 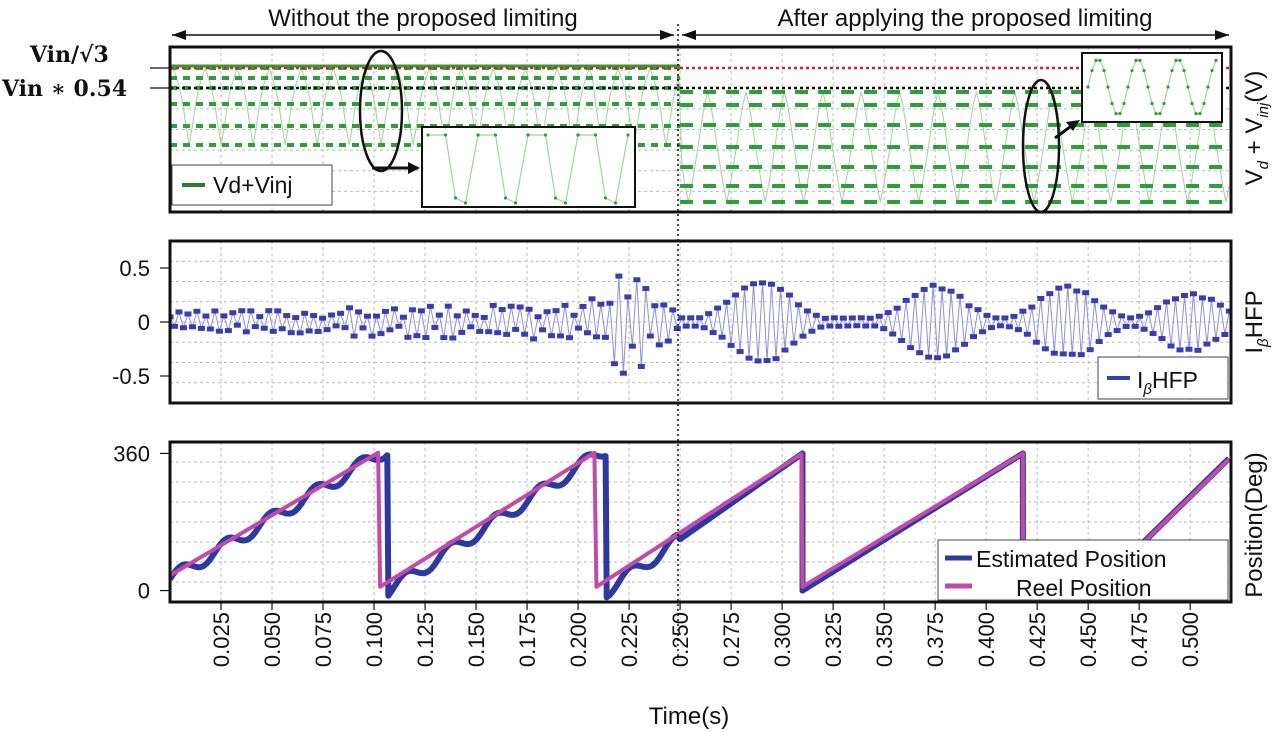 What do you see at coordinates (64, 89) in the screenshot?
I see `level-low-label: Vin ∗ 0.54` at bounding box center [64, 89].